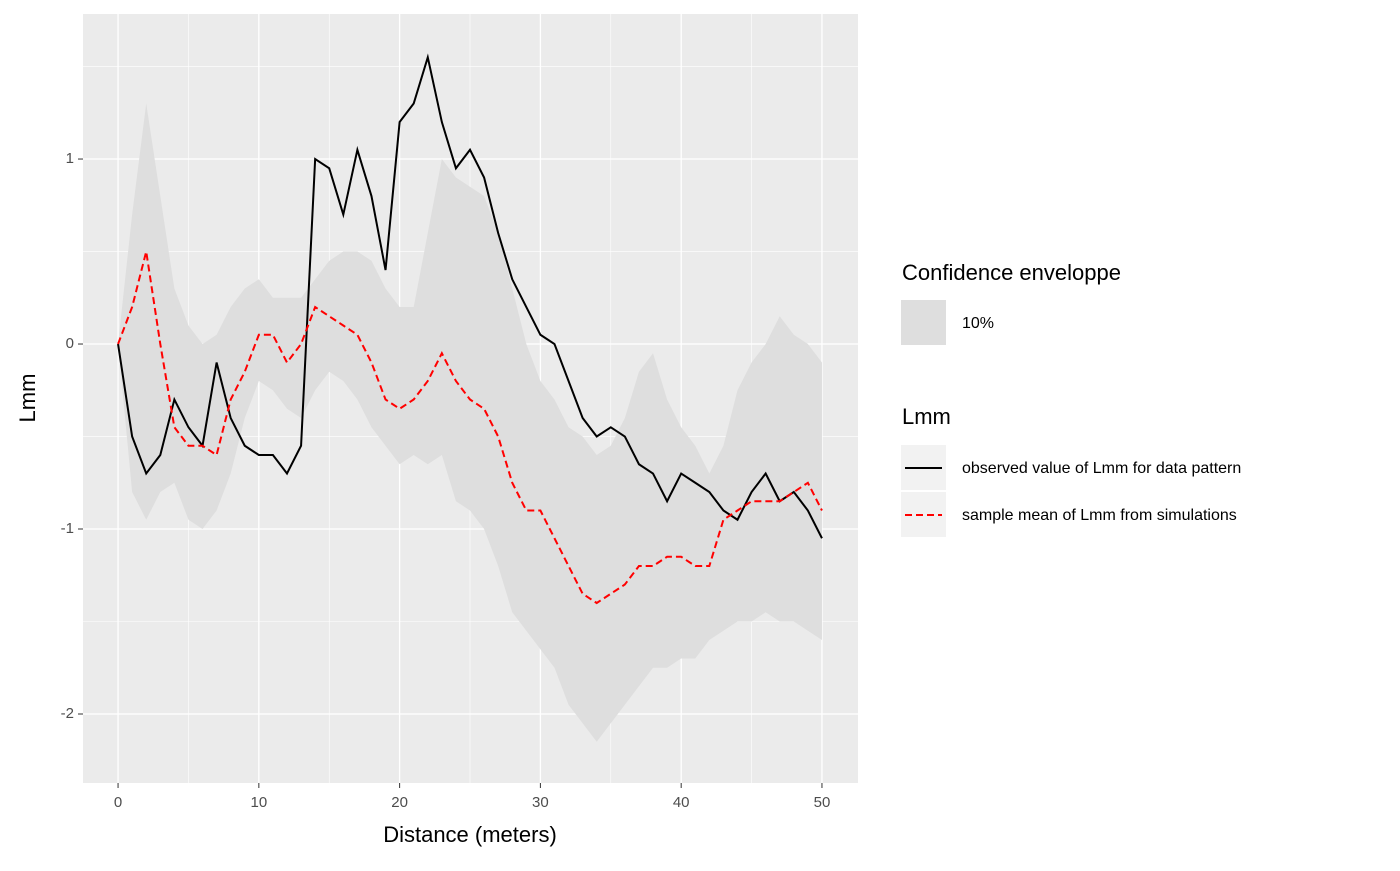 The height and width of the screenshot is (871, 1400). What do you see at coordinates (1099, 515) in the screenshot?
I see `legend-label: sample mean of Lmm from simulations` at bounding box center [1099, 515].